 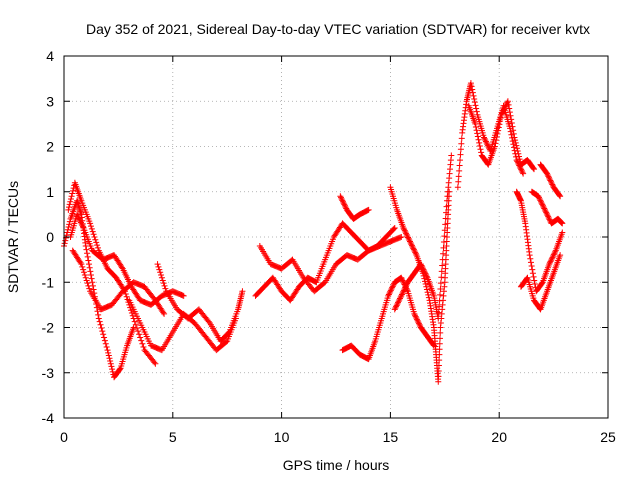 I want to click on y-tick-label: 4, so click(x=50, y=56).